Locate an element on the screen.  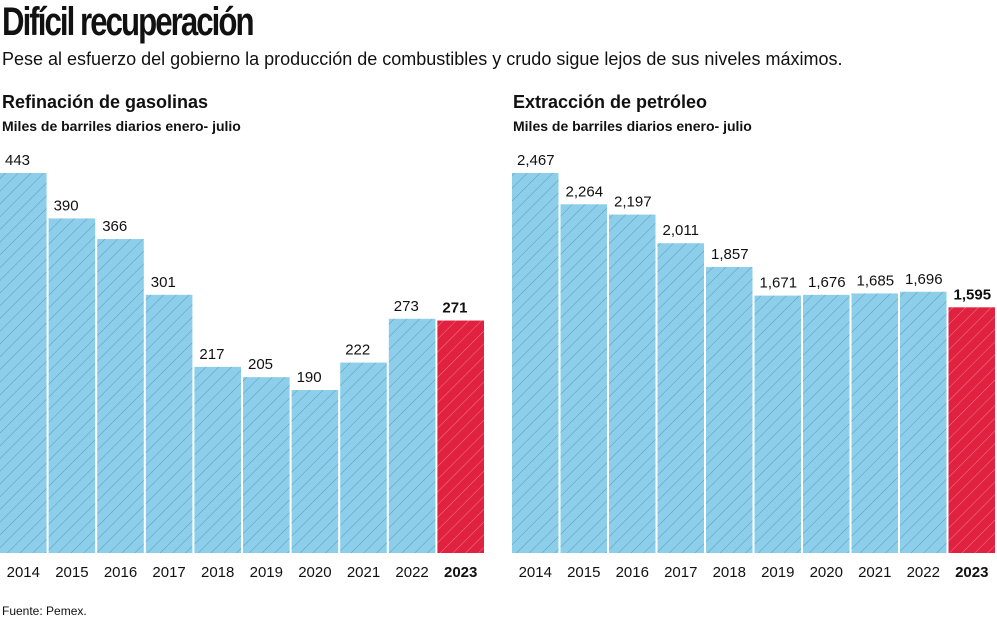
data-label-2016: 2,197 is located at coordinates (633, 202).